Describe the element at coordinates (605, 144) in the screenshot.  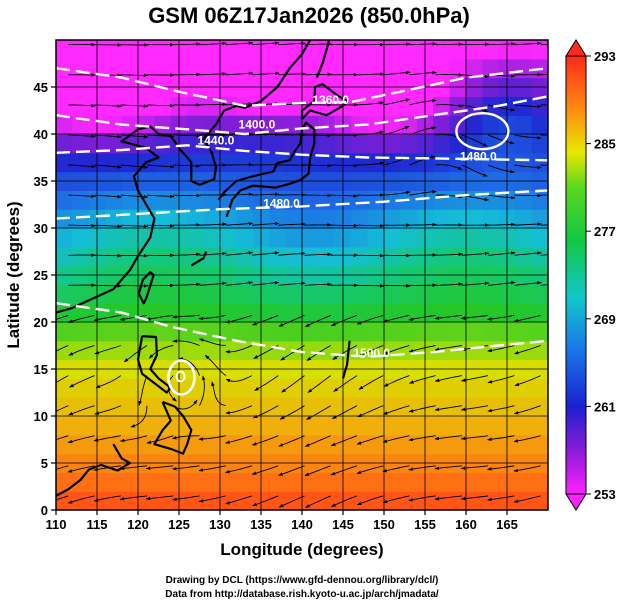
I see `colorbar-tick-label: 285` at that location.